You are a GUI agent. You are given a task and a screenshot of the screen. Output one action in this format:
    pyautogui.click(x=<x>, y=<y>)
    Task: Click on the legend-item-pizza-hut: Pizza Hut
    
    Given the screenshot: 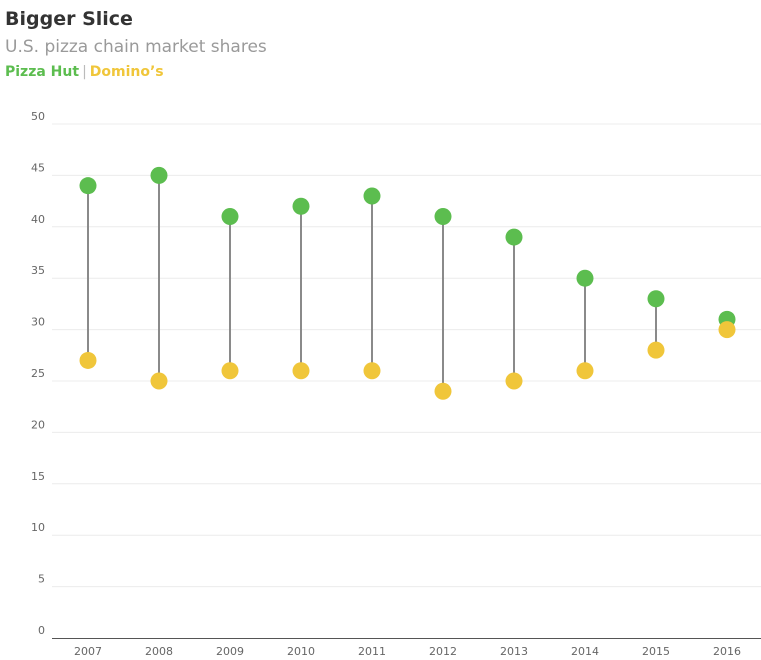 What is the action you would take?
    pyautogui.click(x=42, y=72)
    